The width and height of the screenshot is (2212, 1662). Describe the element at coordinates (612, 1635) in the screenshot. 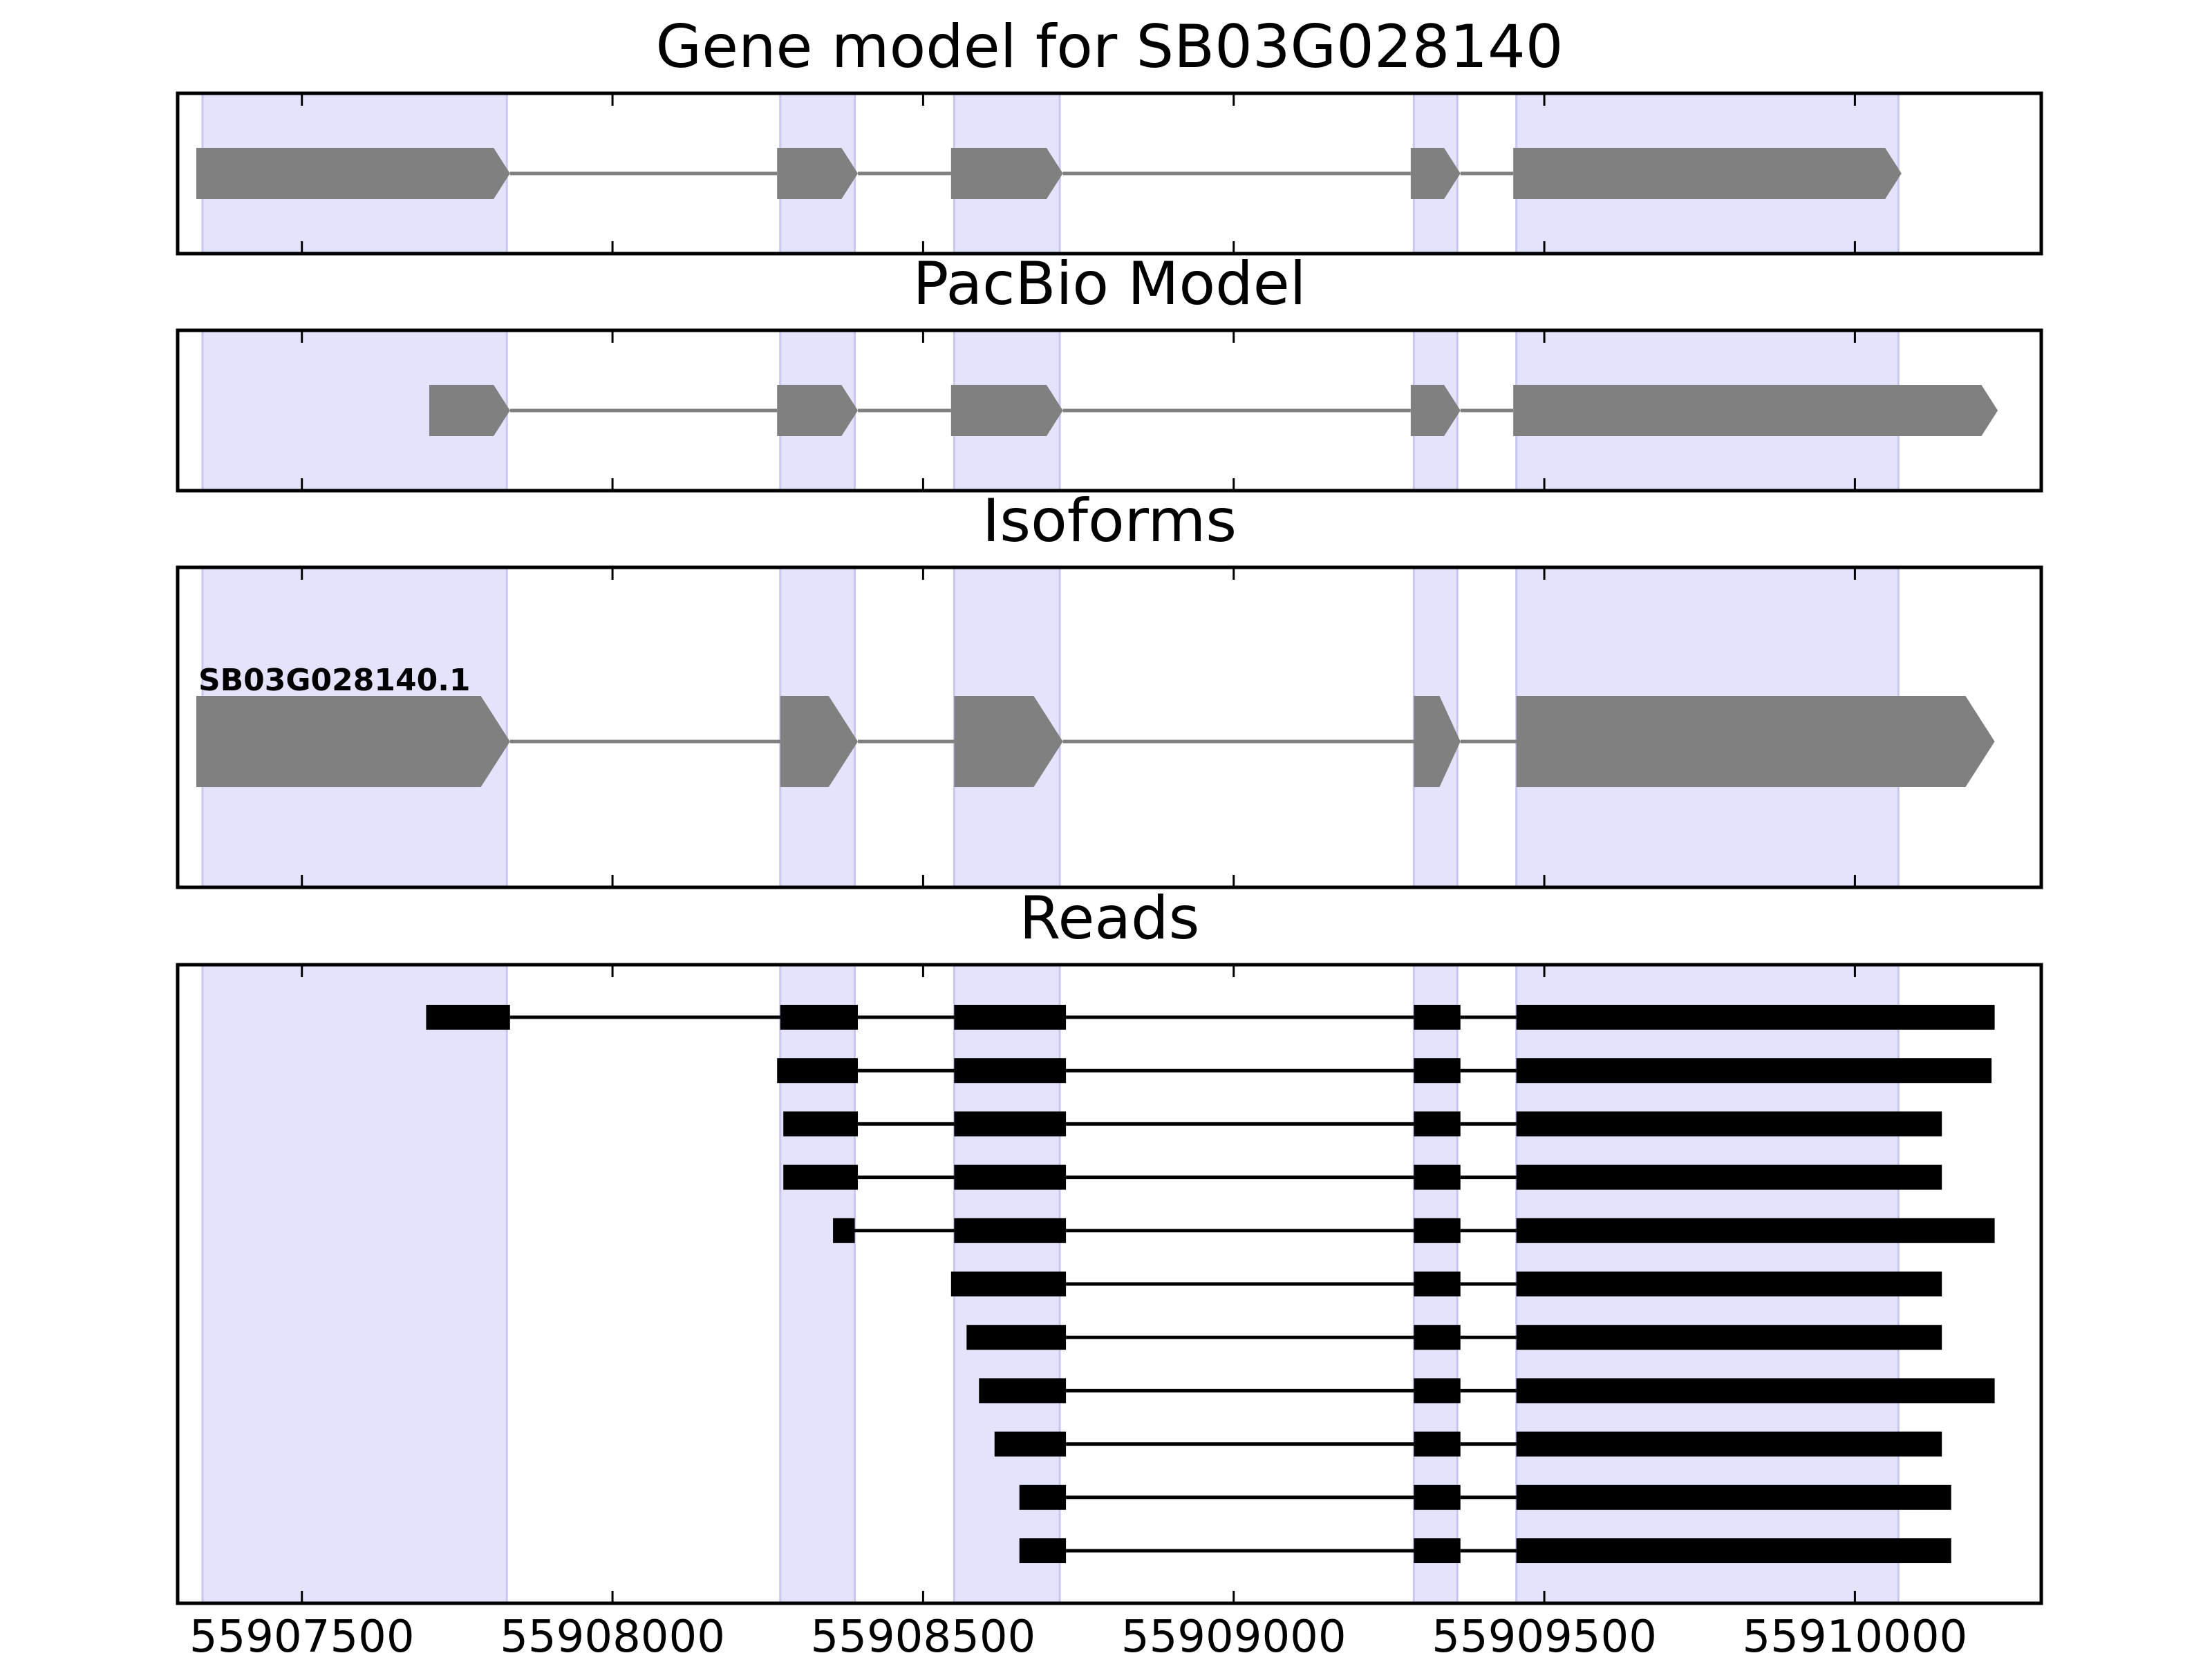

I see `x-tick-label-2: 55908000` at that location.